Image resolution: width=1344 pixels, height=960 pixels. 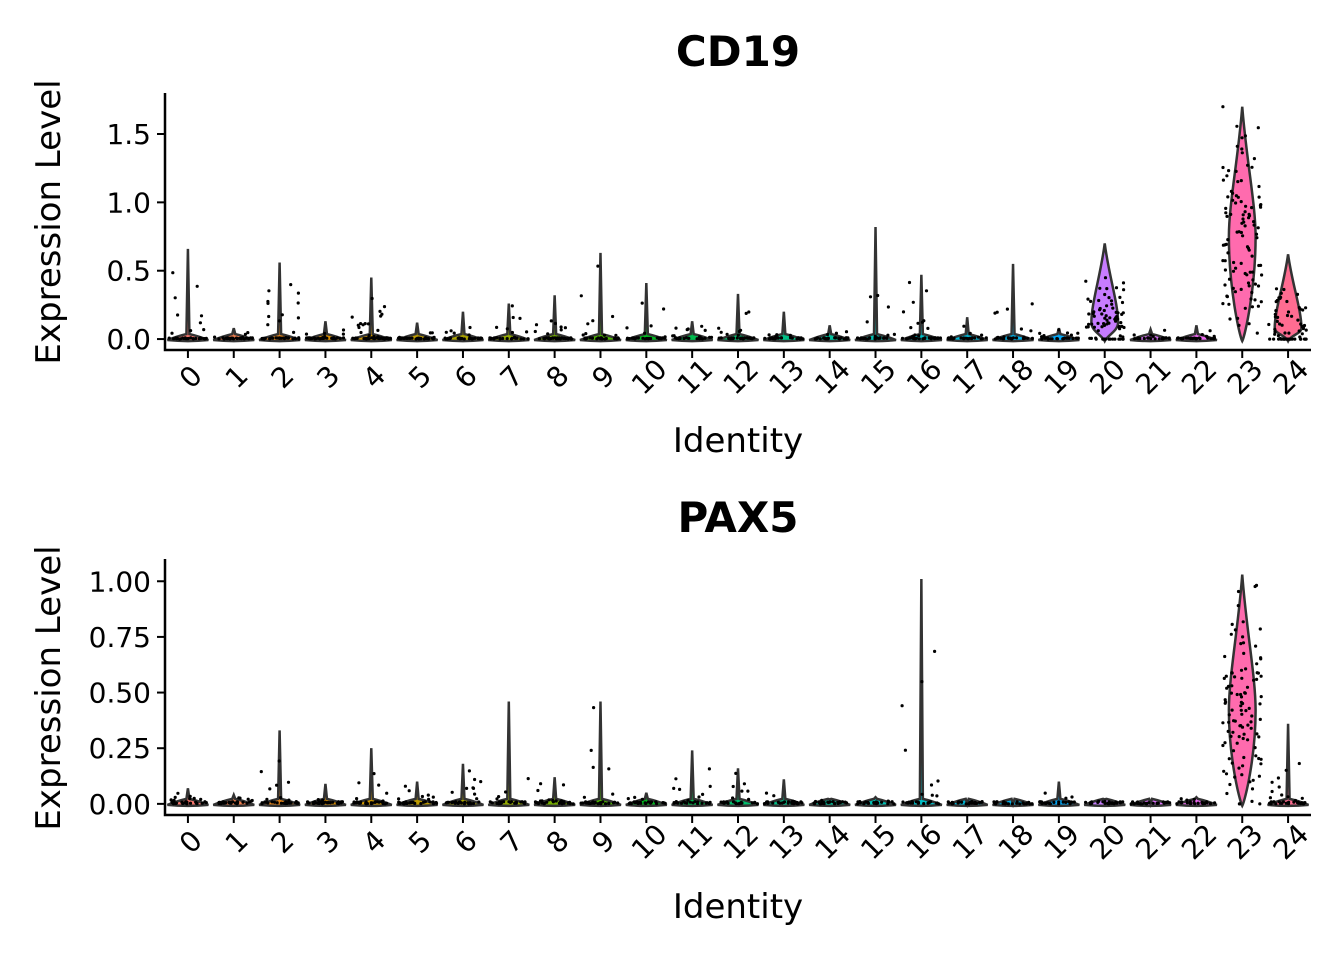 I want to click on y-tick-label: 0.0, so click(x=128, y=339).